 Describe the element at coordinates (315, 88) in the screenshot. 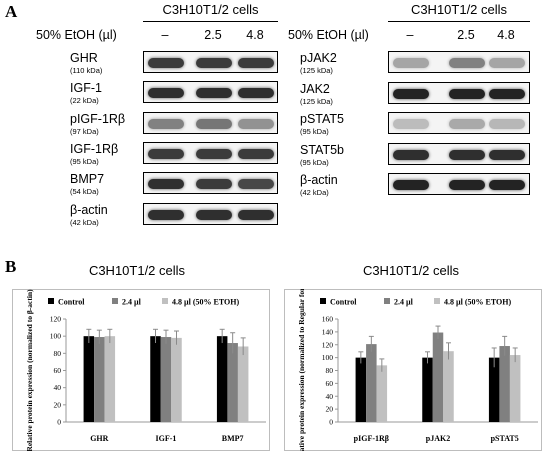

I see `protein-label: JAK2` at that location.